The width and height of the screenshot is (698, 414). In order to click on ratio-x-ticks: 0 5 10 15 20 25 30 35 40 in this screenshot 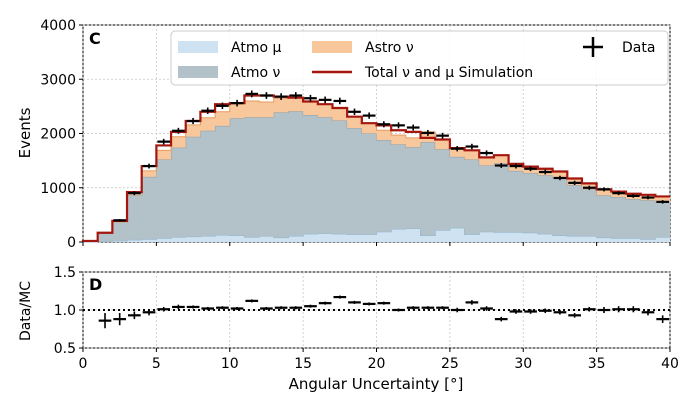, I will do `click(379, 360)`.